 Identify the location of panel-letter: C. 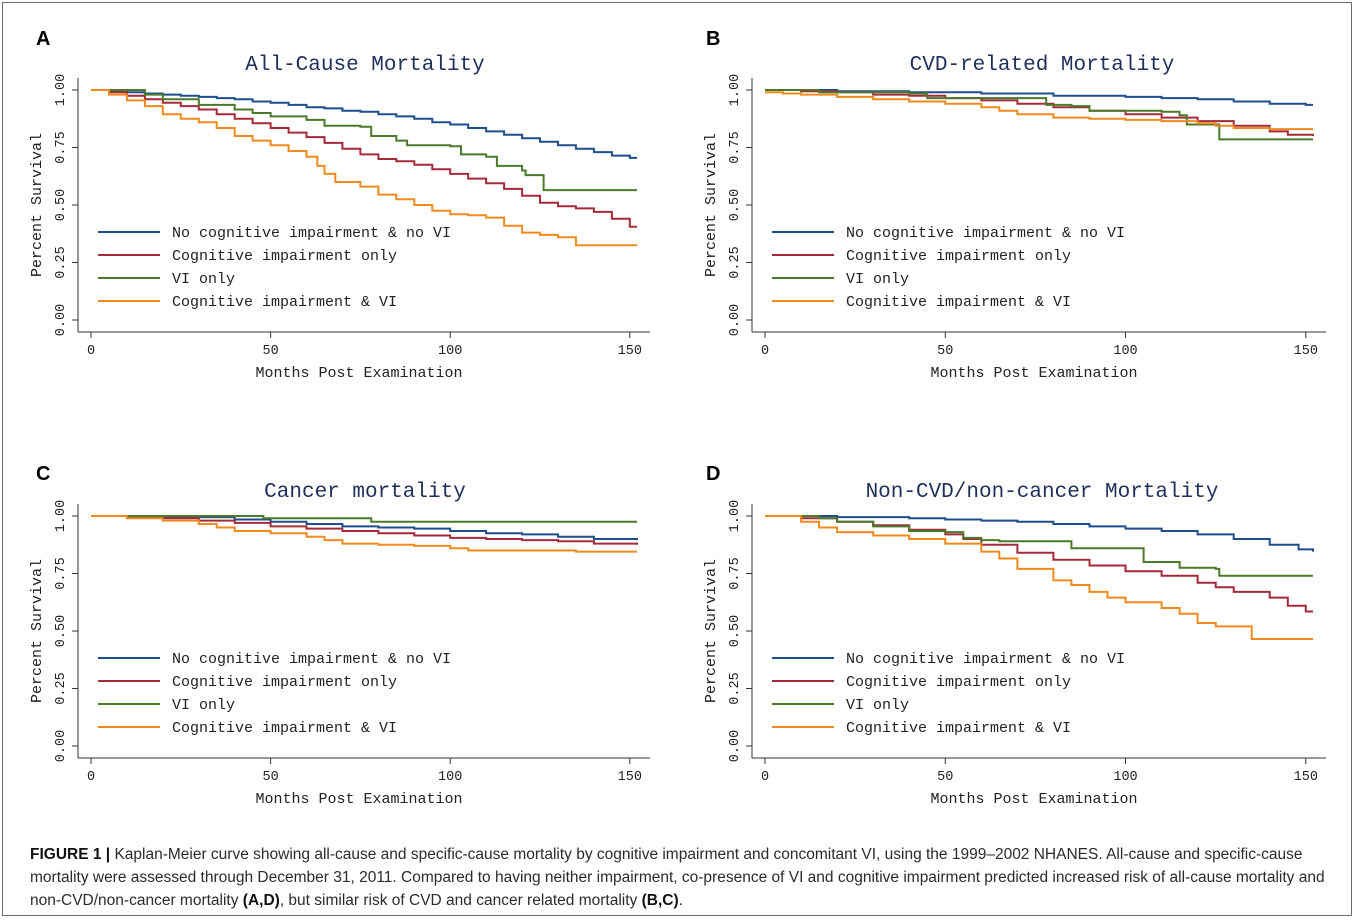
(43, 474).